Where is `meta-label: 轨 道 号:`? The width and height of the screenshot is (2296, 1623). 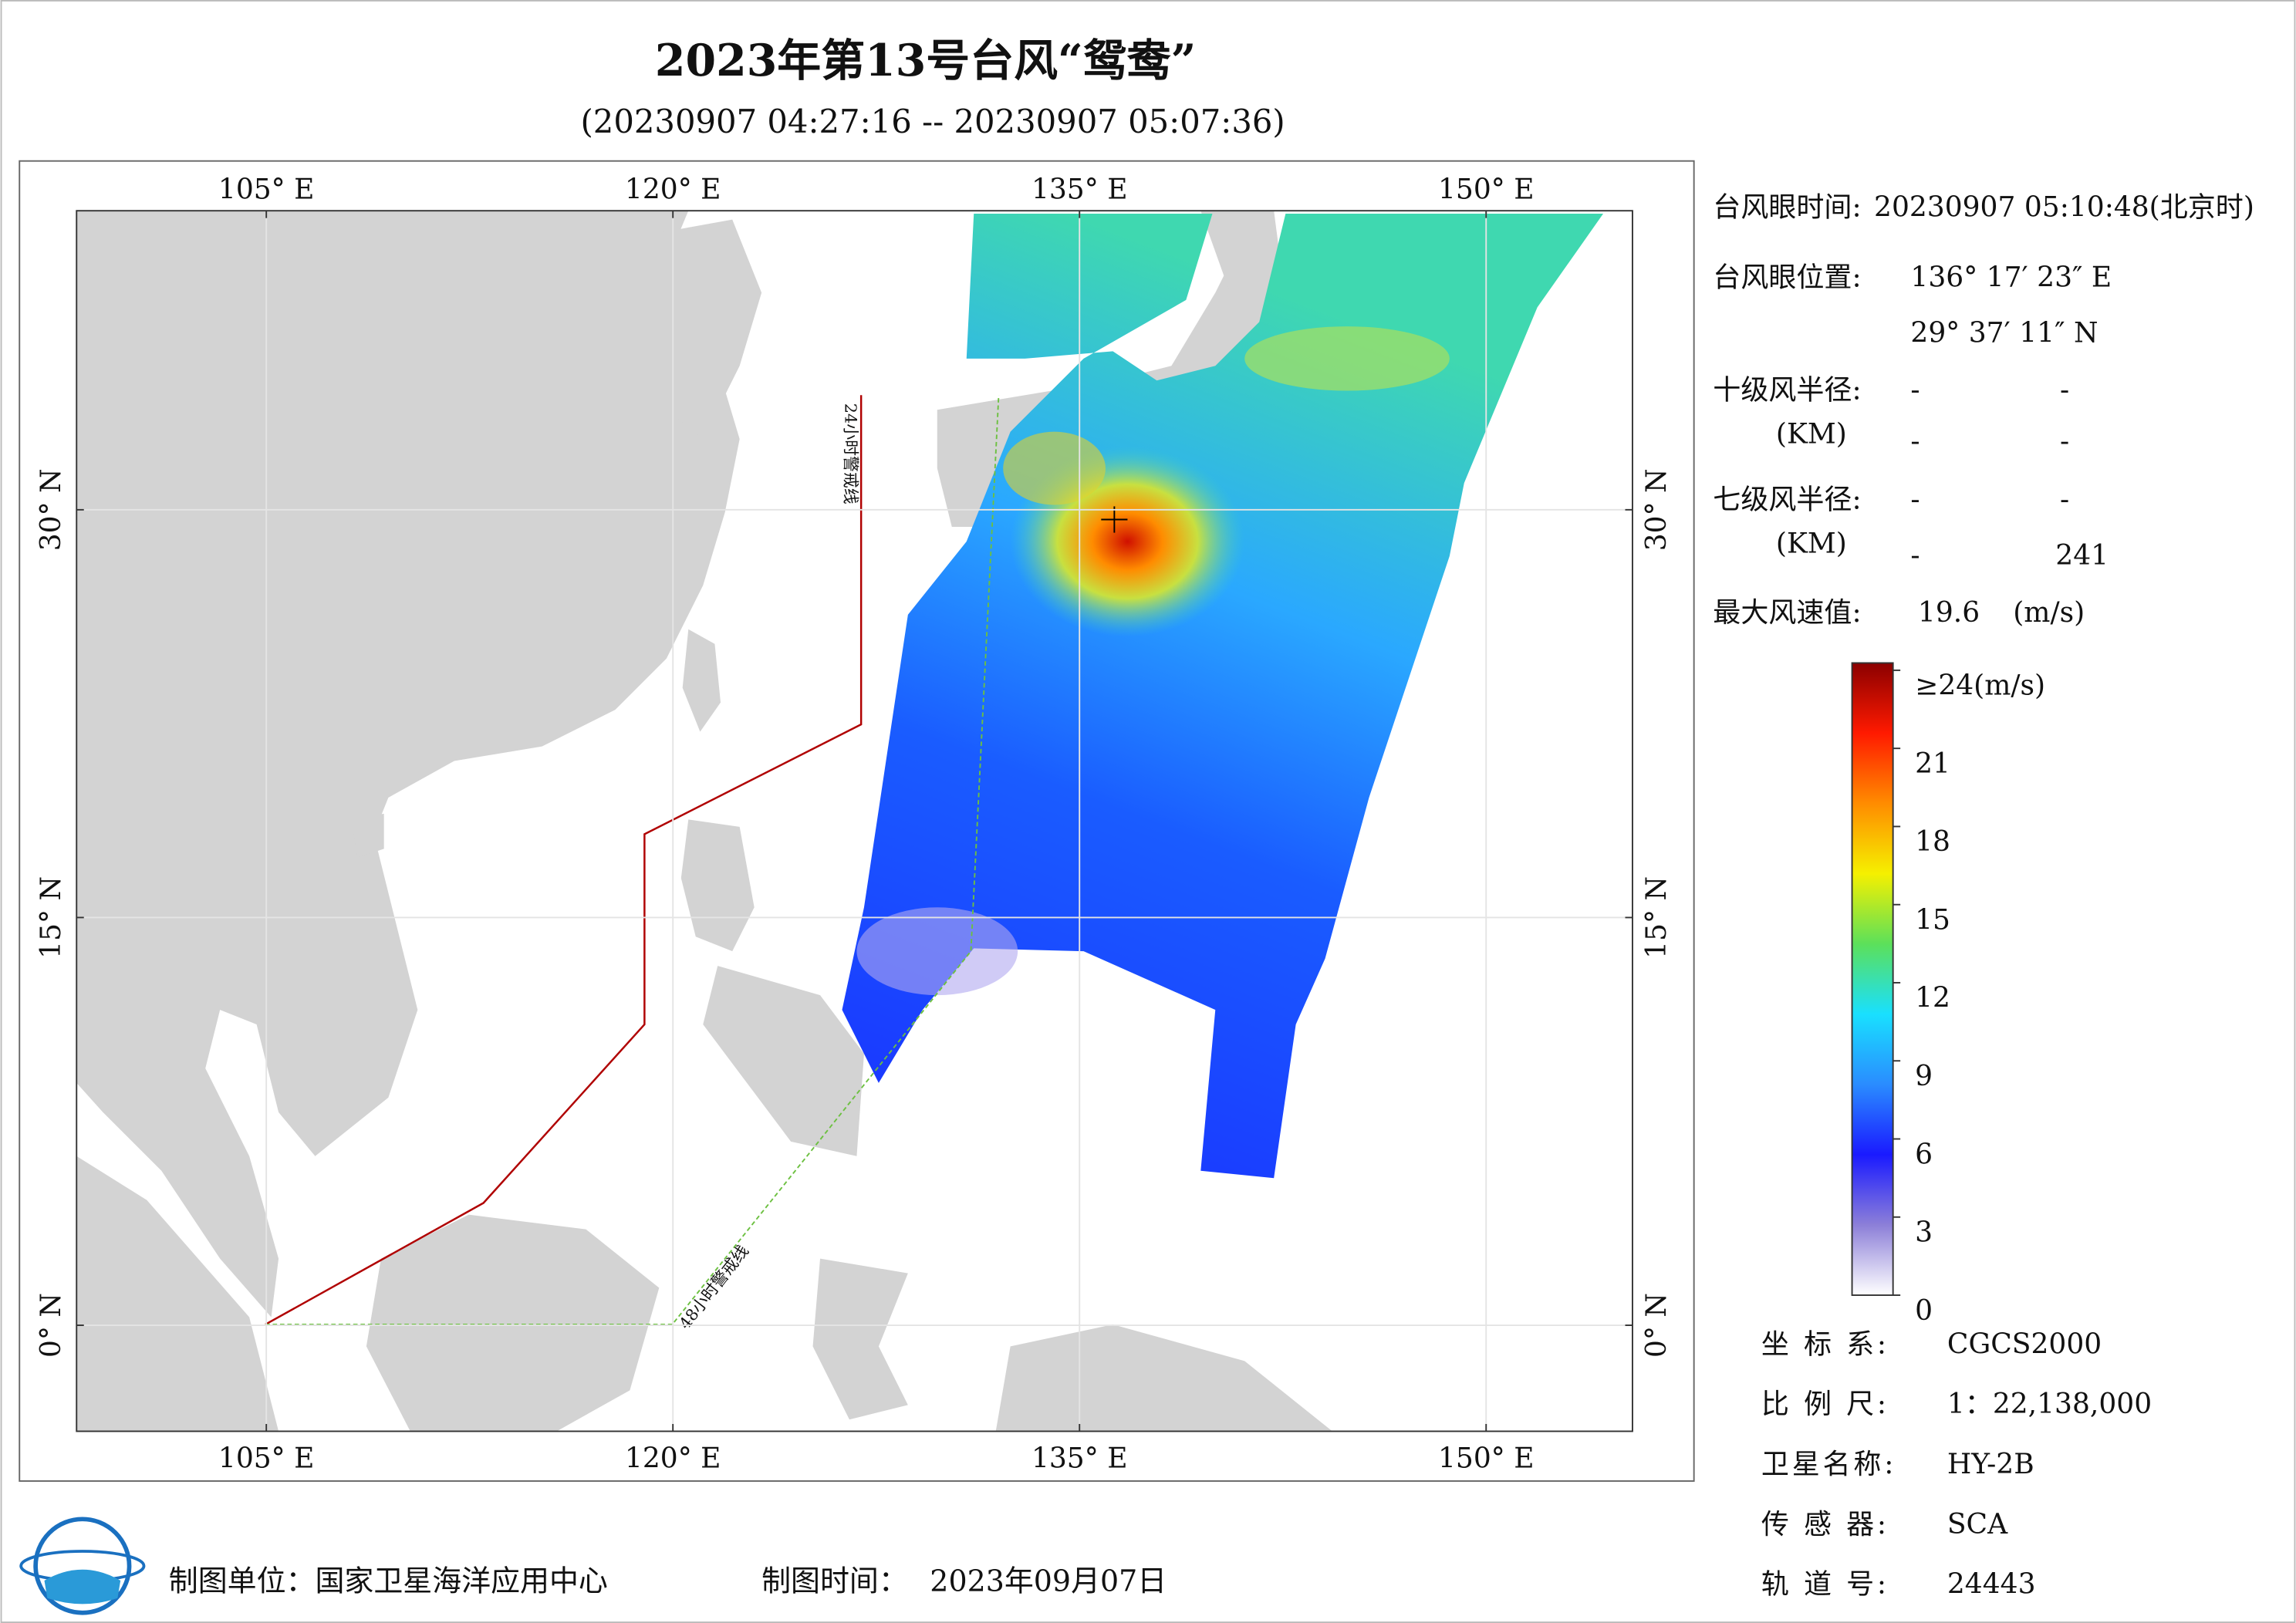 meta-label: 轨 道 号: is located at coordinates (1825, 1585).